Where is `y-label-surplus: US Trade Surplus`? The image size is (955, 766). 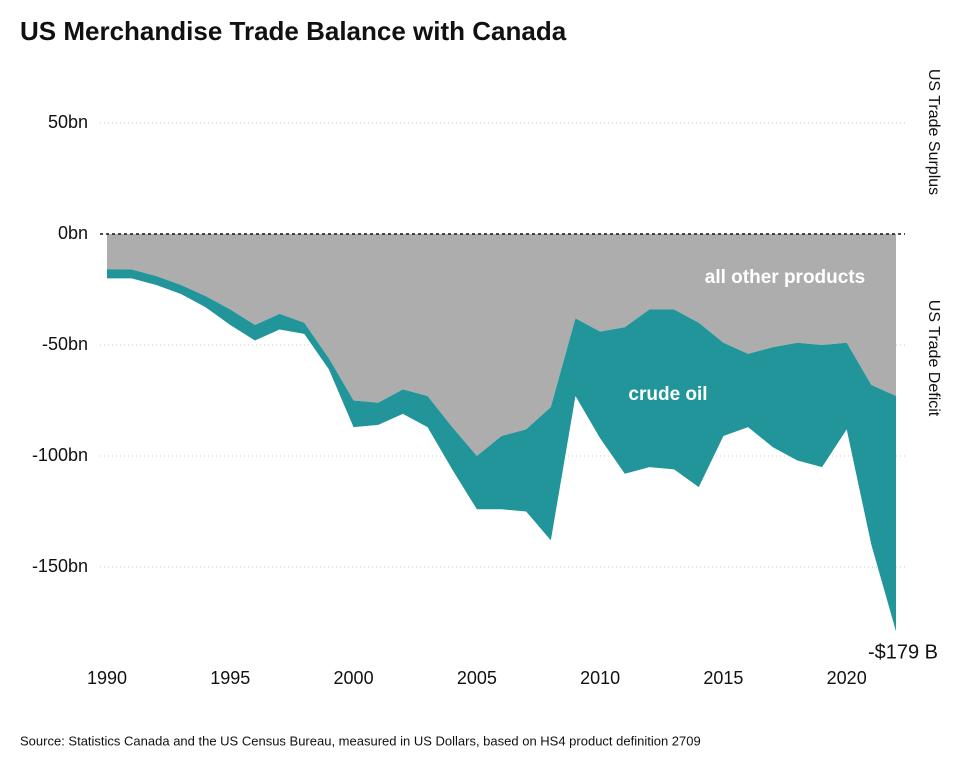
y-label-surplus: US Trade Surplus is located at coordinates (933, 132).